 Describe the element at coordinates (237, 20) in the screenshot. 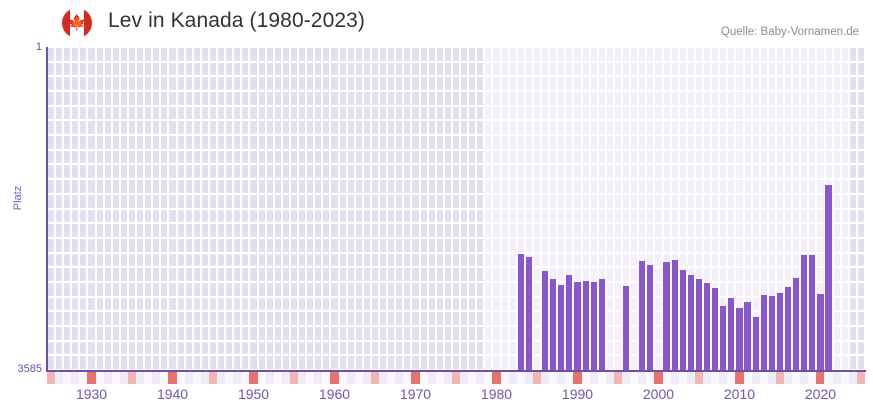

I see `page-title: Lev in Kanada (1980-2023)` at that location.